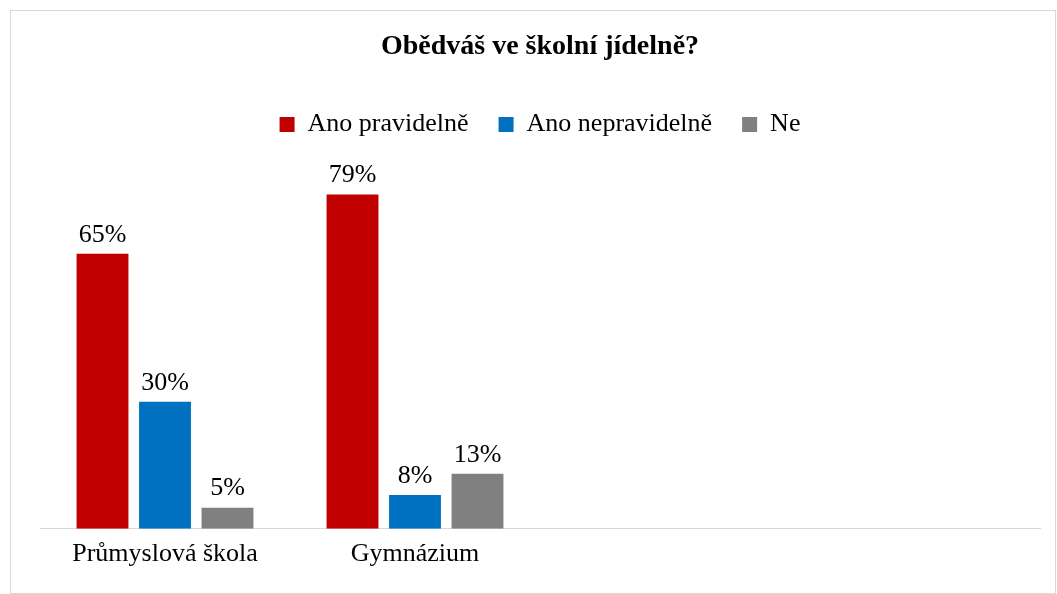  What do you see at coordinates (477, 453) in the screenshot?
I see `data-label: 13%` at bounding box center [477, 453].